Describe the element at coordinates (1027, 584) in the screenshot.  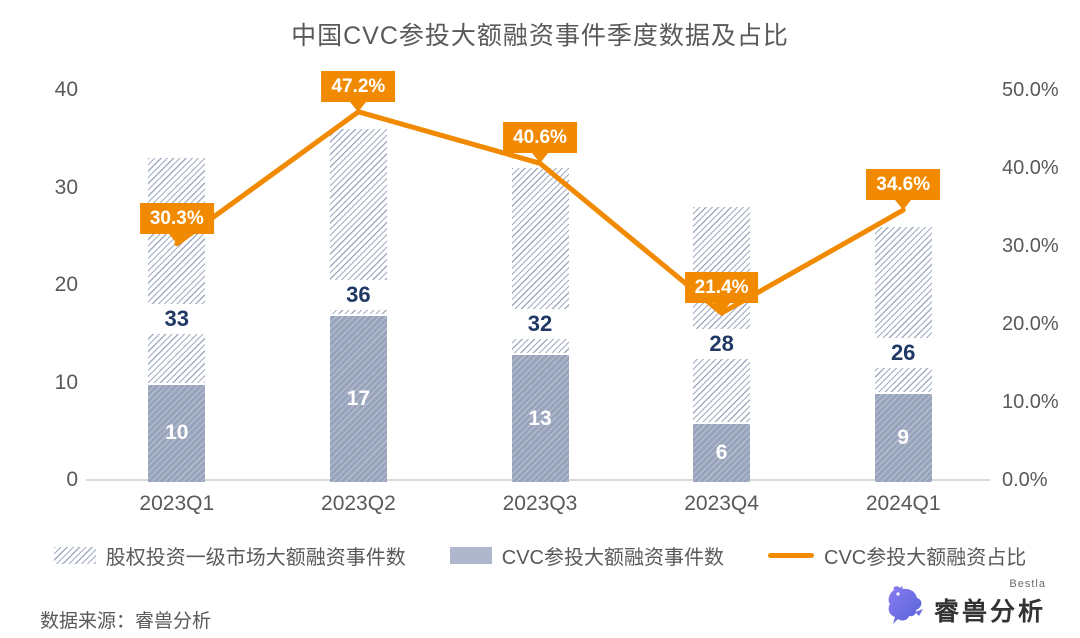
I see `brand-sub-label: Bestla` at that location.